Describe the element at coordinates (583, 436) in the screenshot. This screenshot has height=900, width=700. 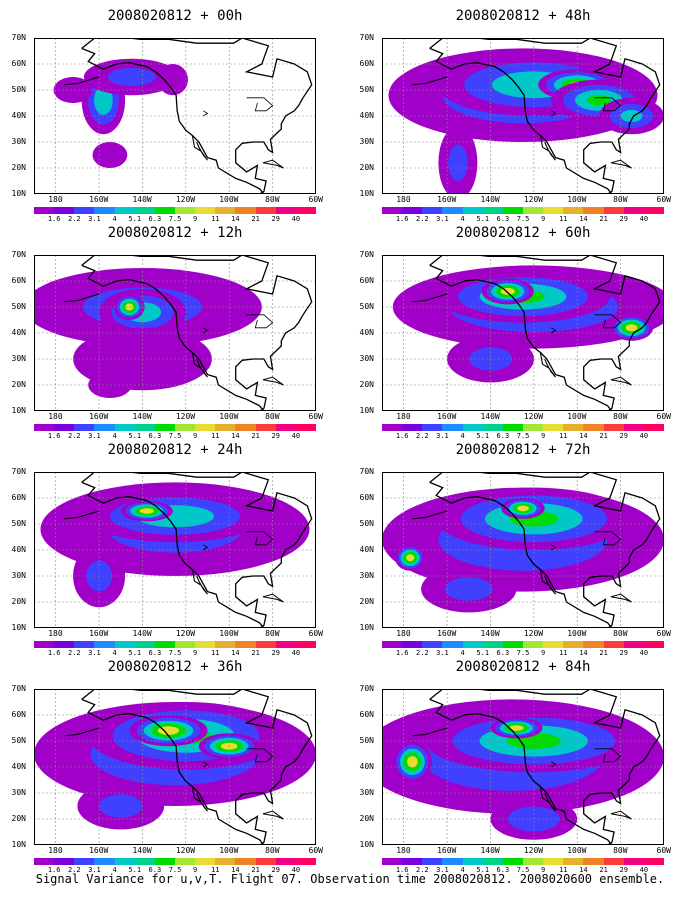
I see `colorbar-label: 14` at that location.